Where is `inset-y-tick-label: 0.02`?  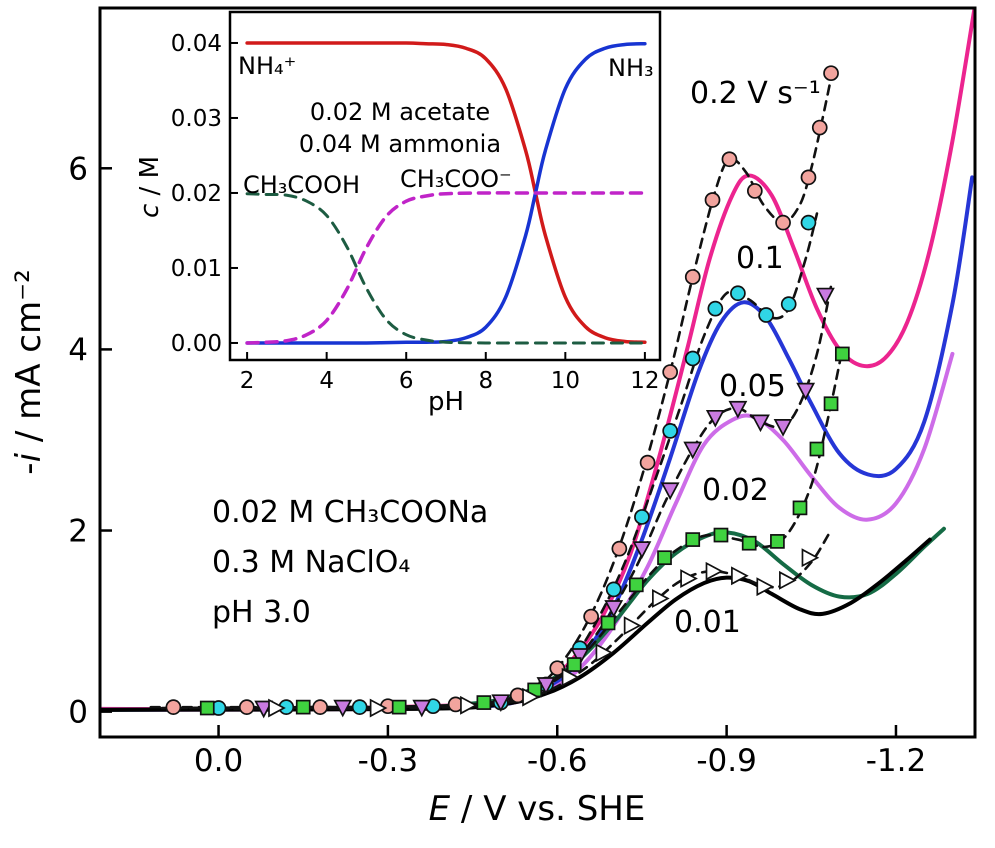 inset-y-tick-label: 0.02 is located at coordinates (196, 194).